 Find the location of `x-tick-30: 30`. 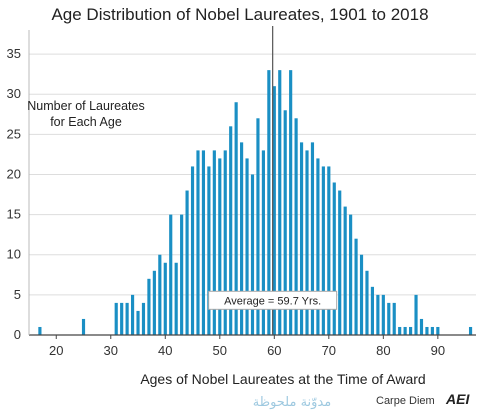

x-tick-30: 30 is located at coordinates (111, 350).